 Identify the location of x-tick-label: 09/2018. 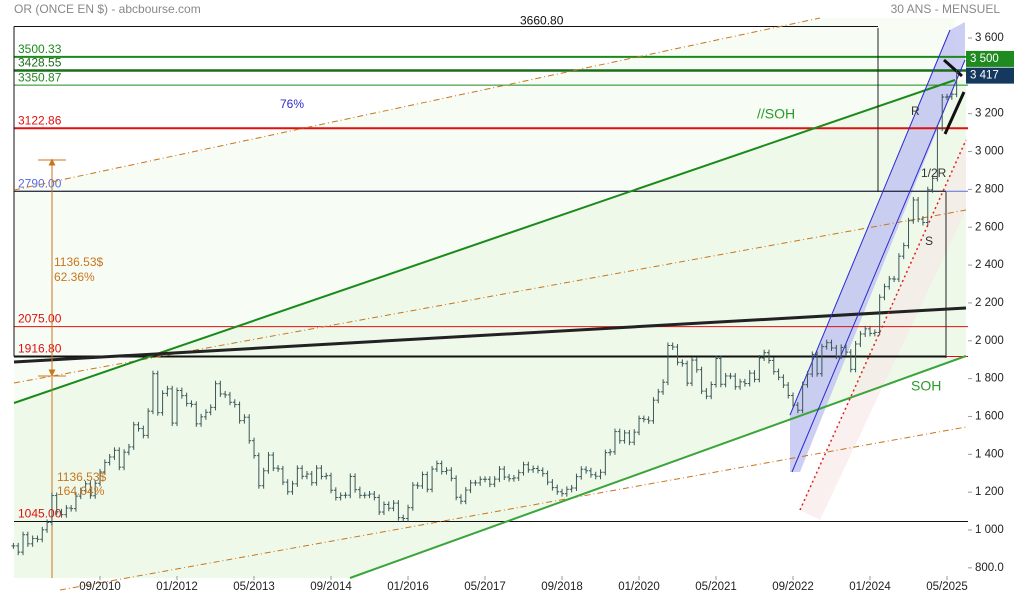
(562, 587).